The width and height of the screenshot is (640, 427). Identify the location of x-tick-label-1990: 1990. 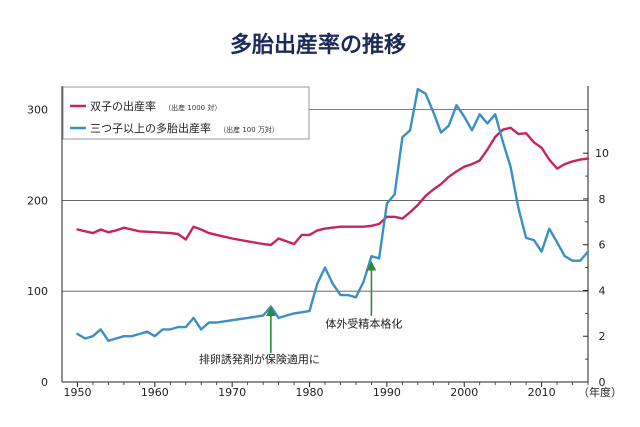
(387, 392).